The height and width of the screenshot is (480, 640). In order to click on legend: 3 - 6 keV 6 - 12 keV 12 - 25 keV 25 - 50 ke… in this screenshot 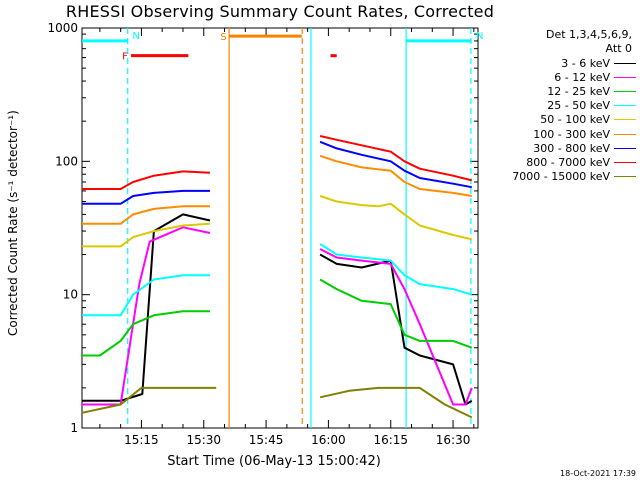, I will do `click(574, 120)`.